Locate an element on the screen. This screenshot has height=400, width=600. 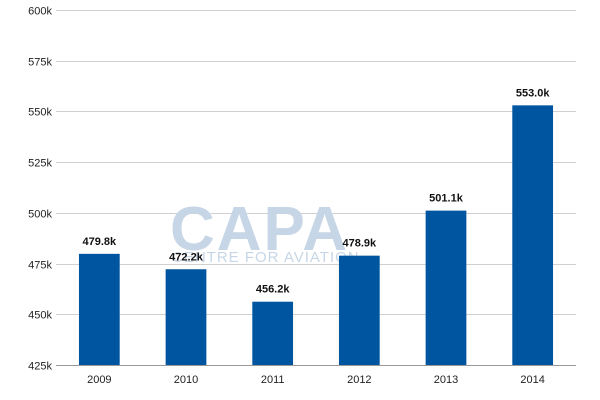
x-tick-label: 2010 is located at coordinates (186, 380).